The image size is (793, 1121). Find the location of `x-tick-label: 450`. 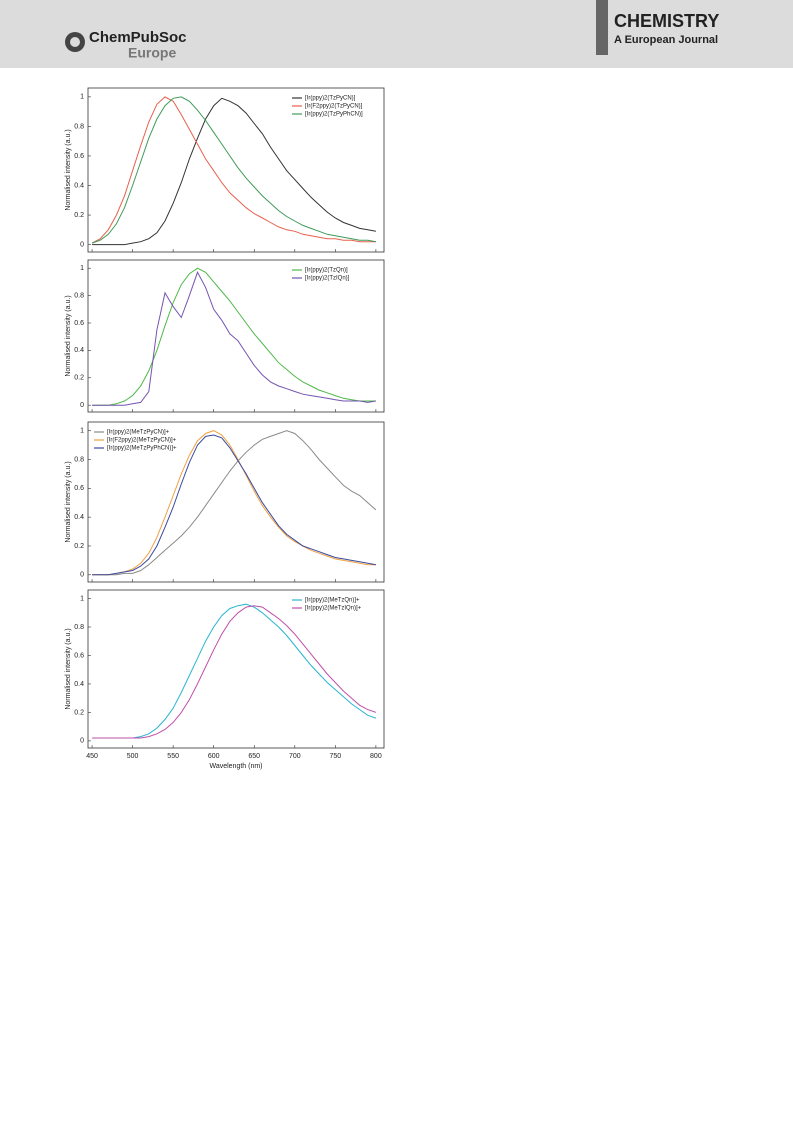

x-tick-label: 450 is located at coordinates (92, 756).